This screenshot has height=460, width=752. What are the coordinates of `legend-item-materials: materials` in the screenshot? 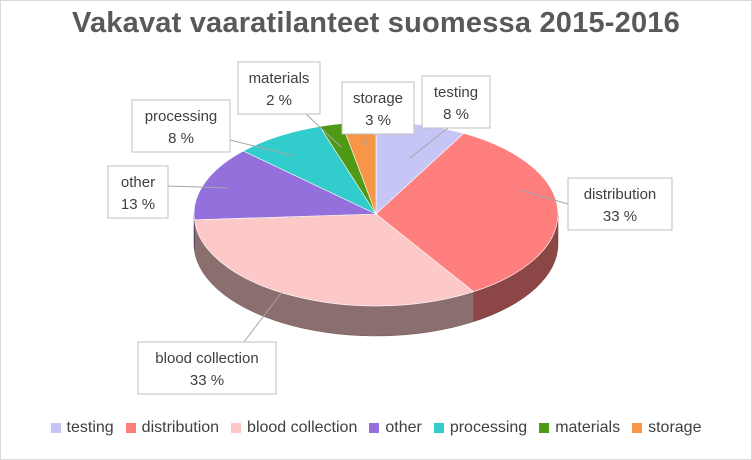 It's located at (579, 428).